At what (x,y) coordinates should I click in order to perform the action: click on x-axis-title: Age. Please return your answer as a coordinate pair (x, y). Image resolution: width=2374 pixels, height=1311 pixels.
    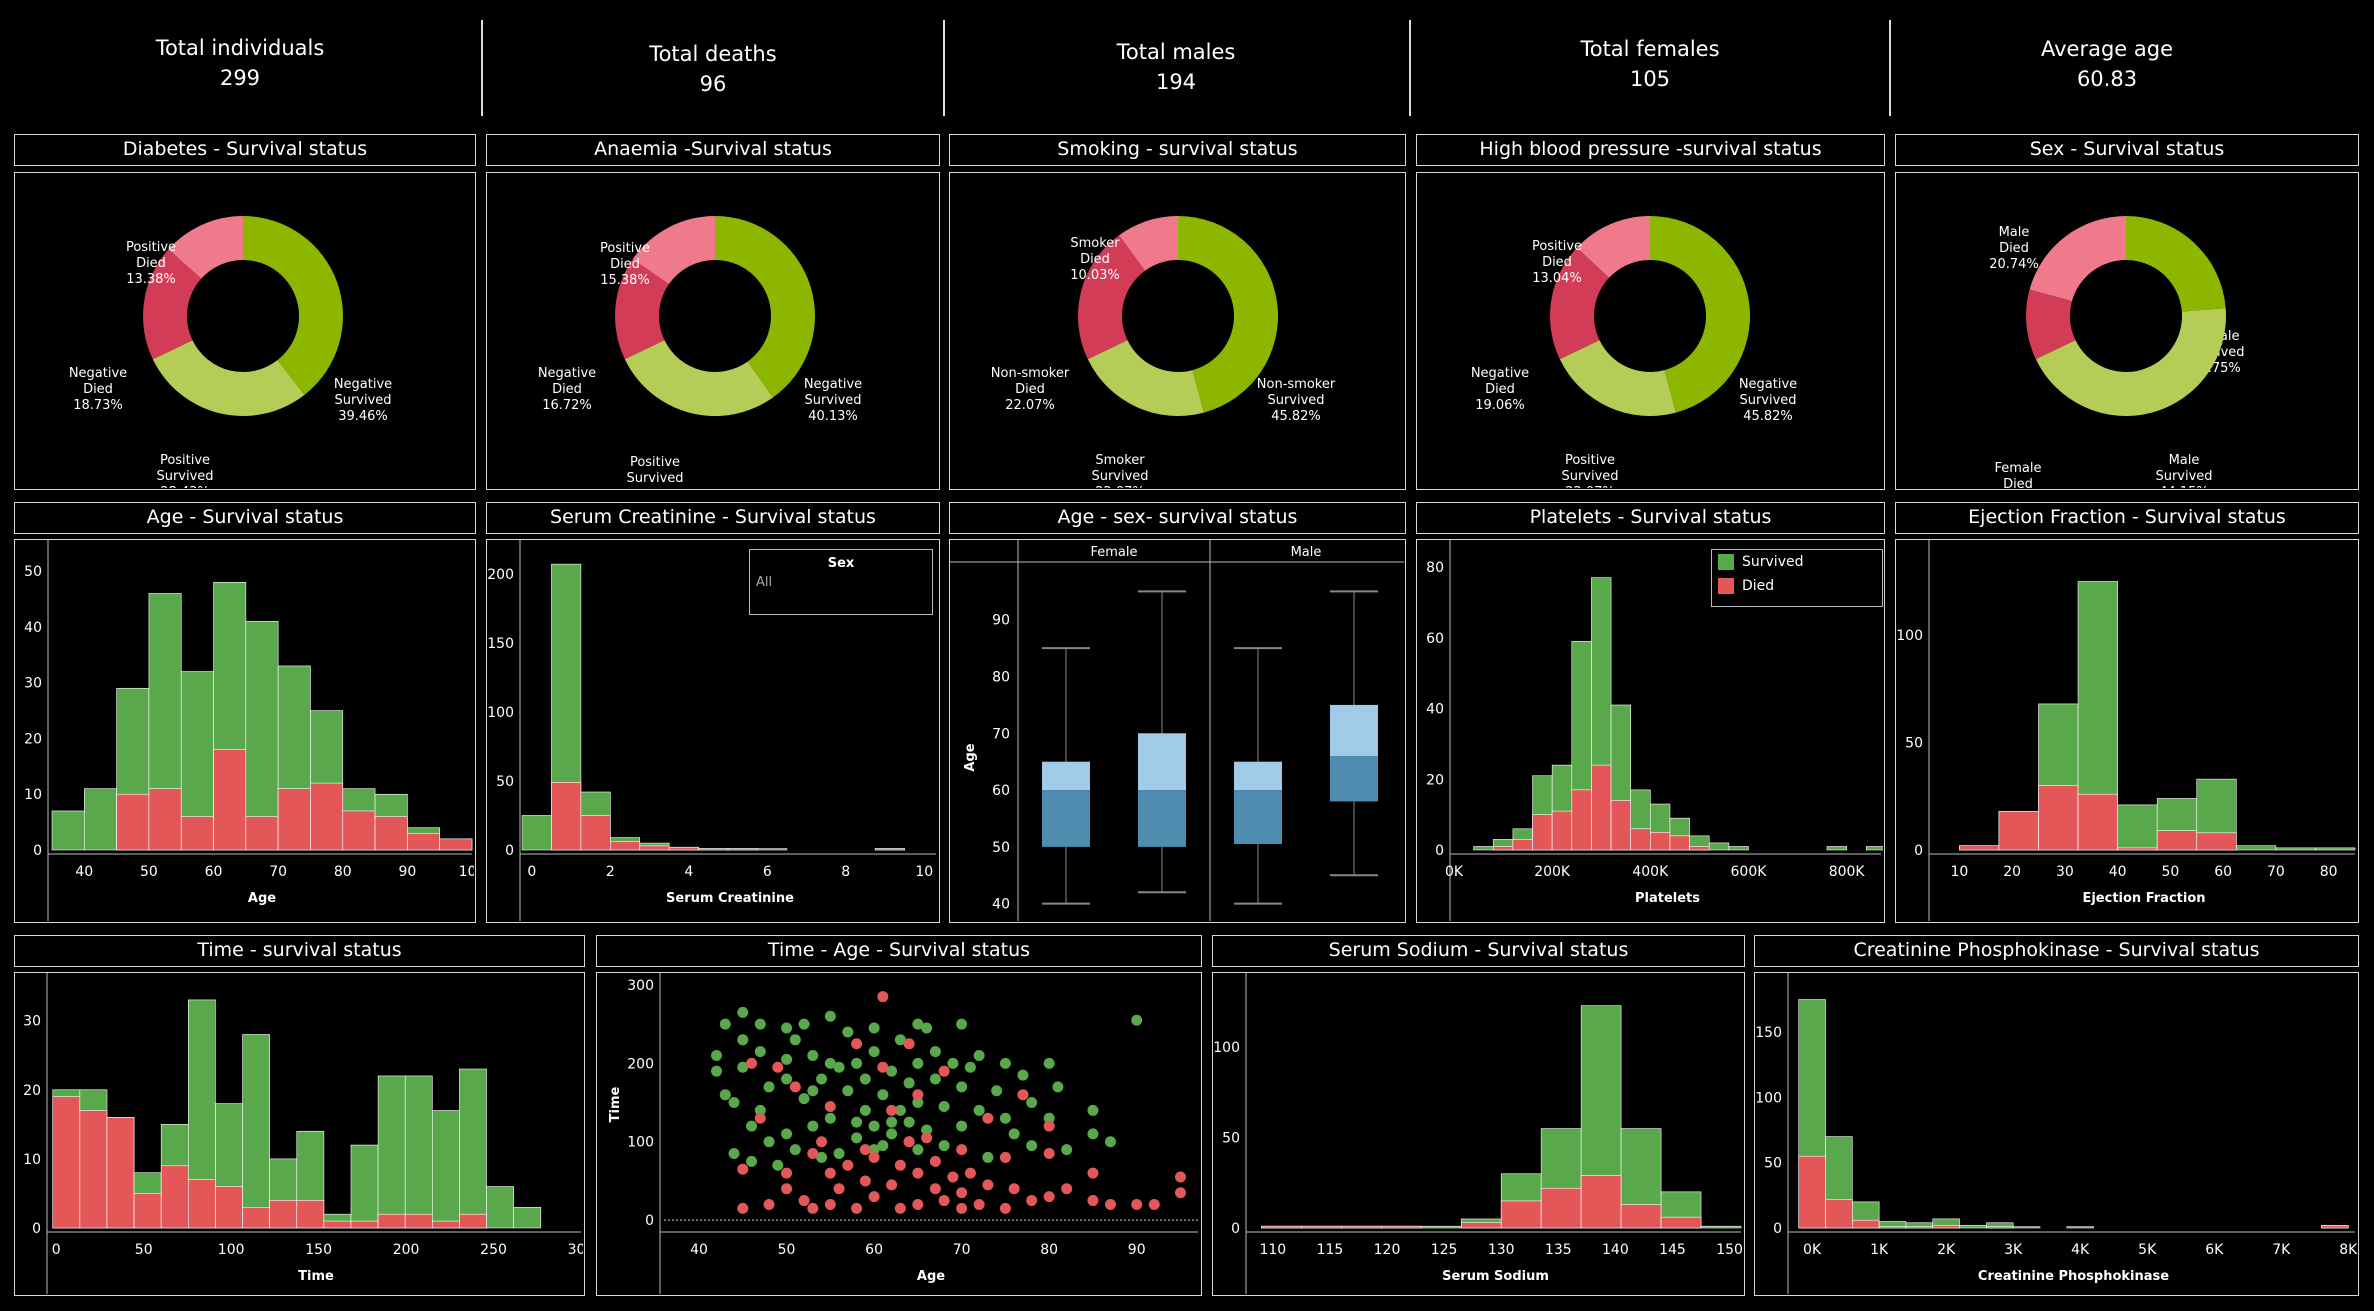
    Looking at the image, I should click on (931, 1276).